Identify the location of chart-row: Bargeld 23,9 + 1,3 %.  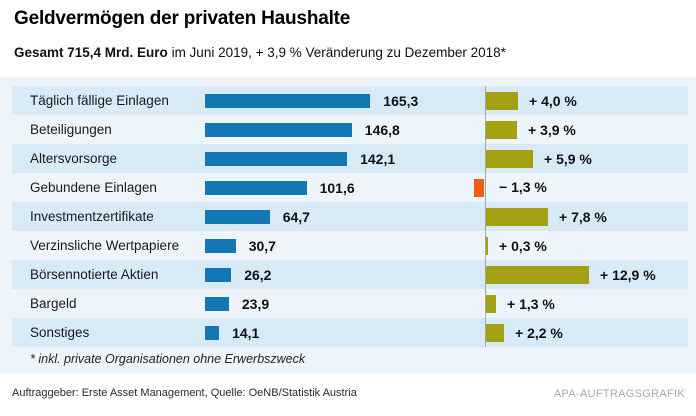
(350, 303).